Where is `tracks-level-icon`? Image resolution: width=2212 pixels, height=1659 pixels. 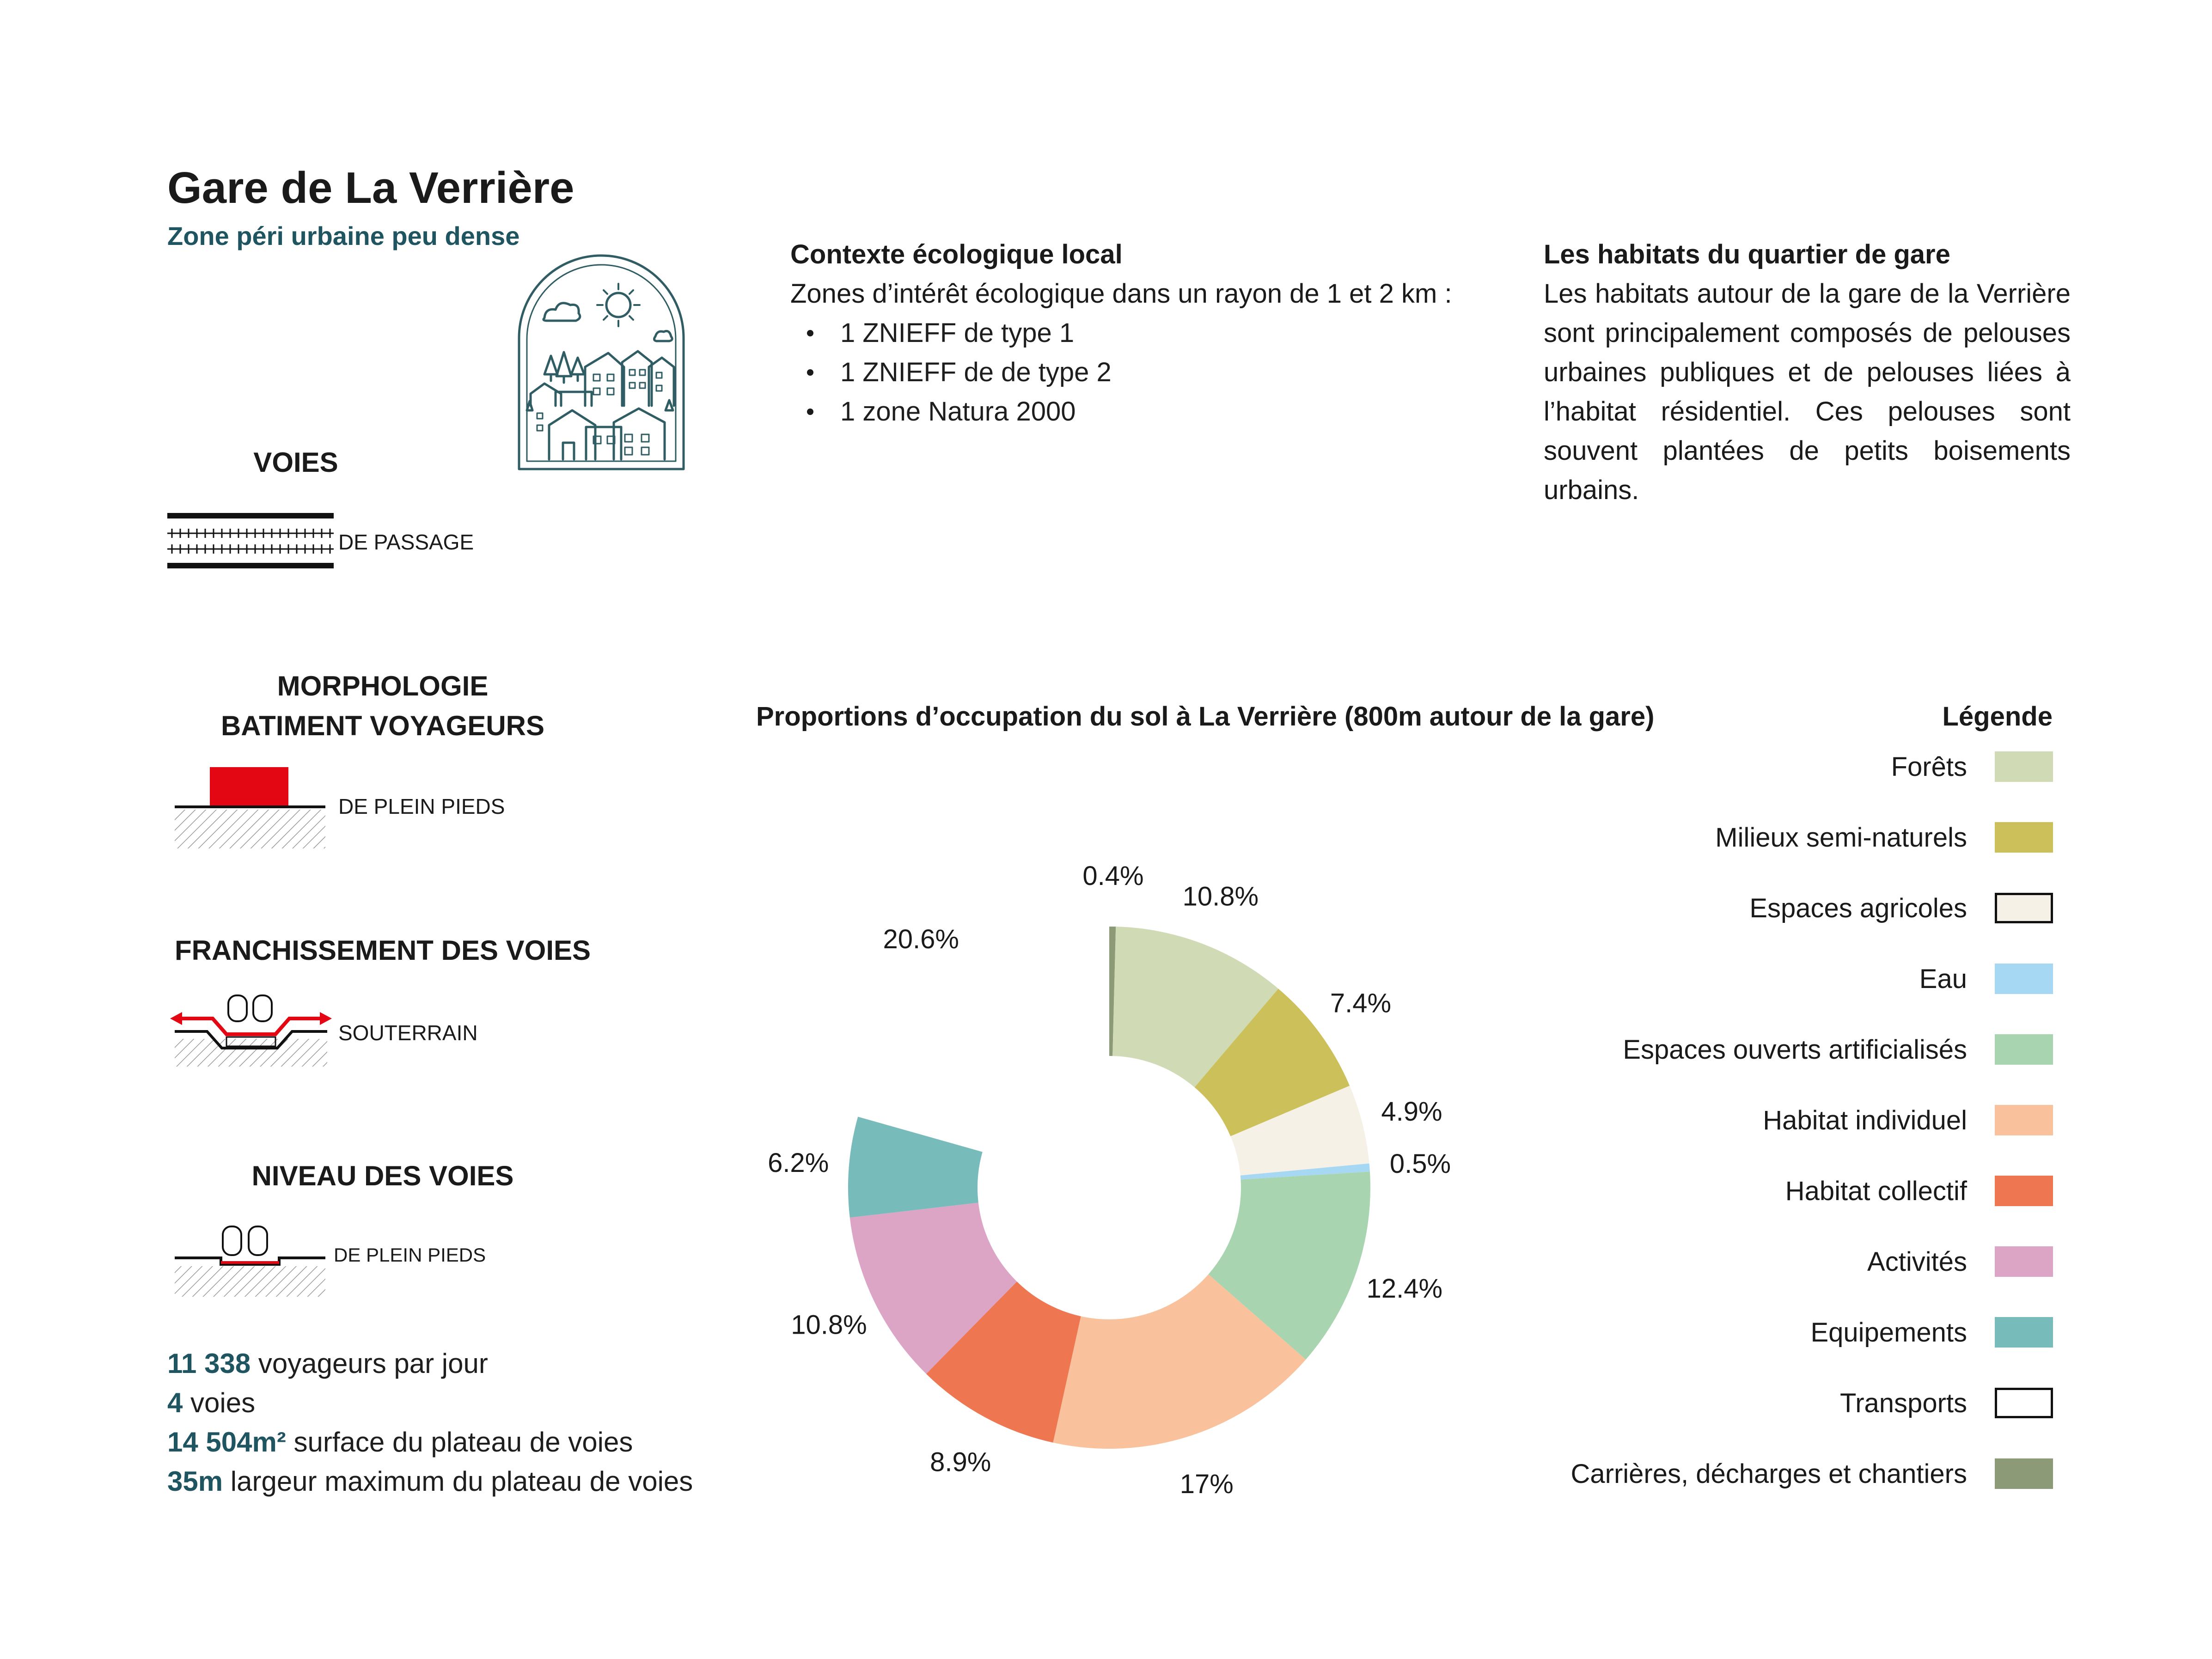
tracks-level-icon is located at coordinates (250, 1261).